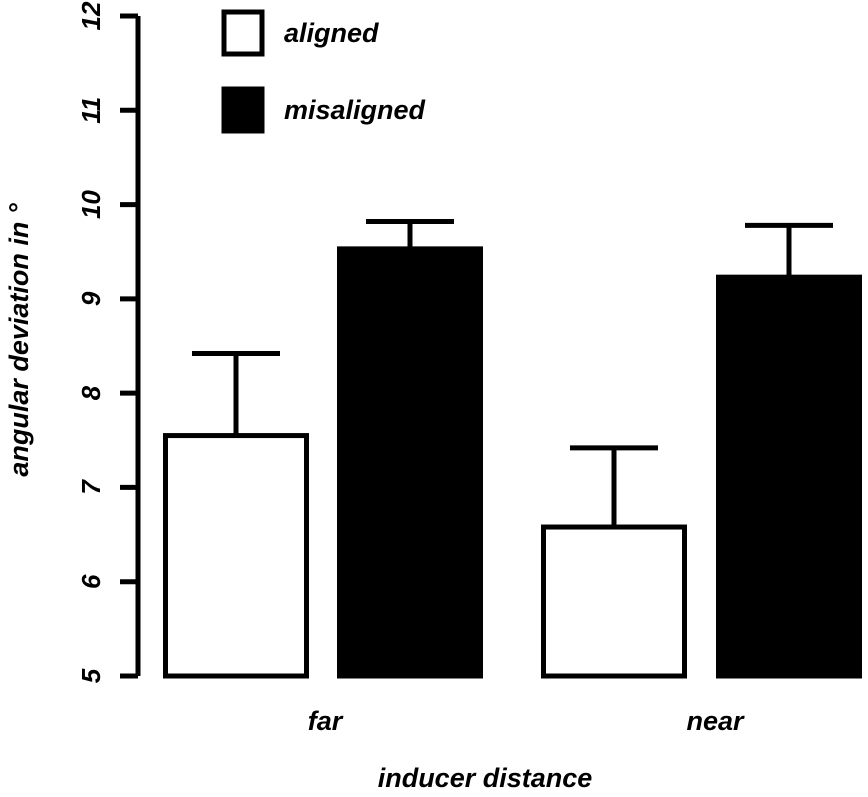  I want to click on y-tick-label: 10, so click(91, 204).